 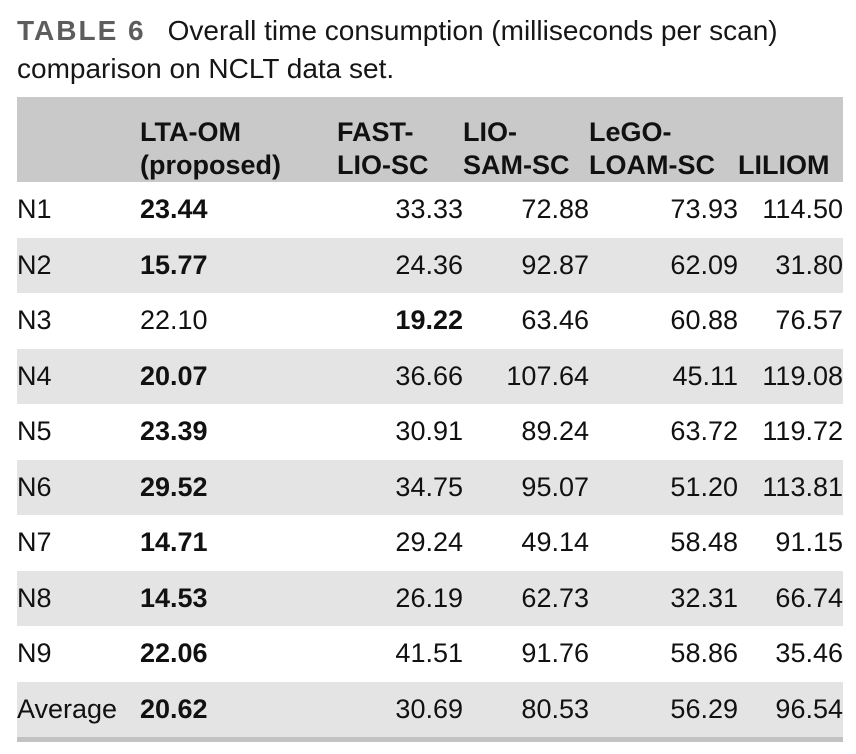 What do you see at coordinates (809, 320) in the screenshot?
I see `cell-value: 76.57` at bounding box center [809, 320].